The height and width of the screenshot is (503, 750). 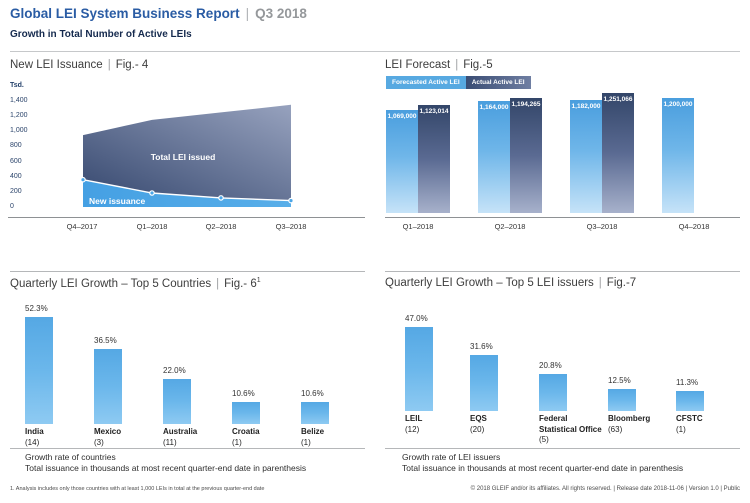 What do you see at coordinates (58, 437) in the screenshot?
I see `fig6-category-label: India (14)` at bounding box center [58, 437].